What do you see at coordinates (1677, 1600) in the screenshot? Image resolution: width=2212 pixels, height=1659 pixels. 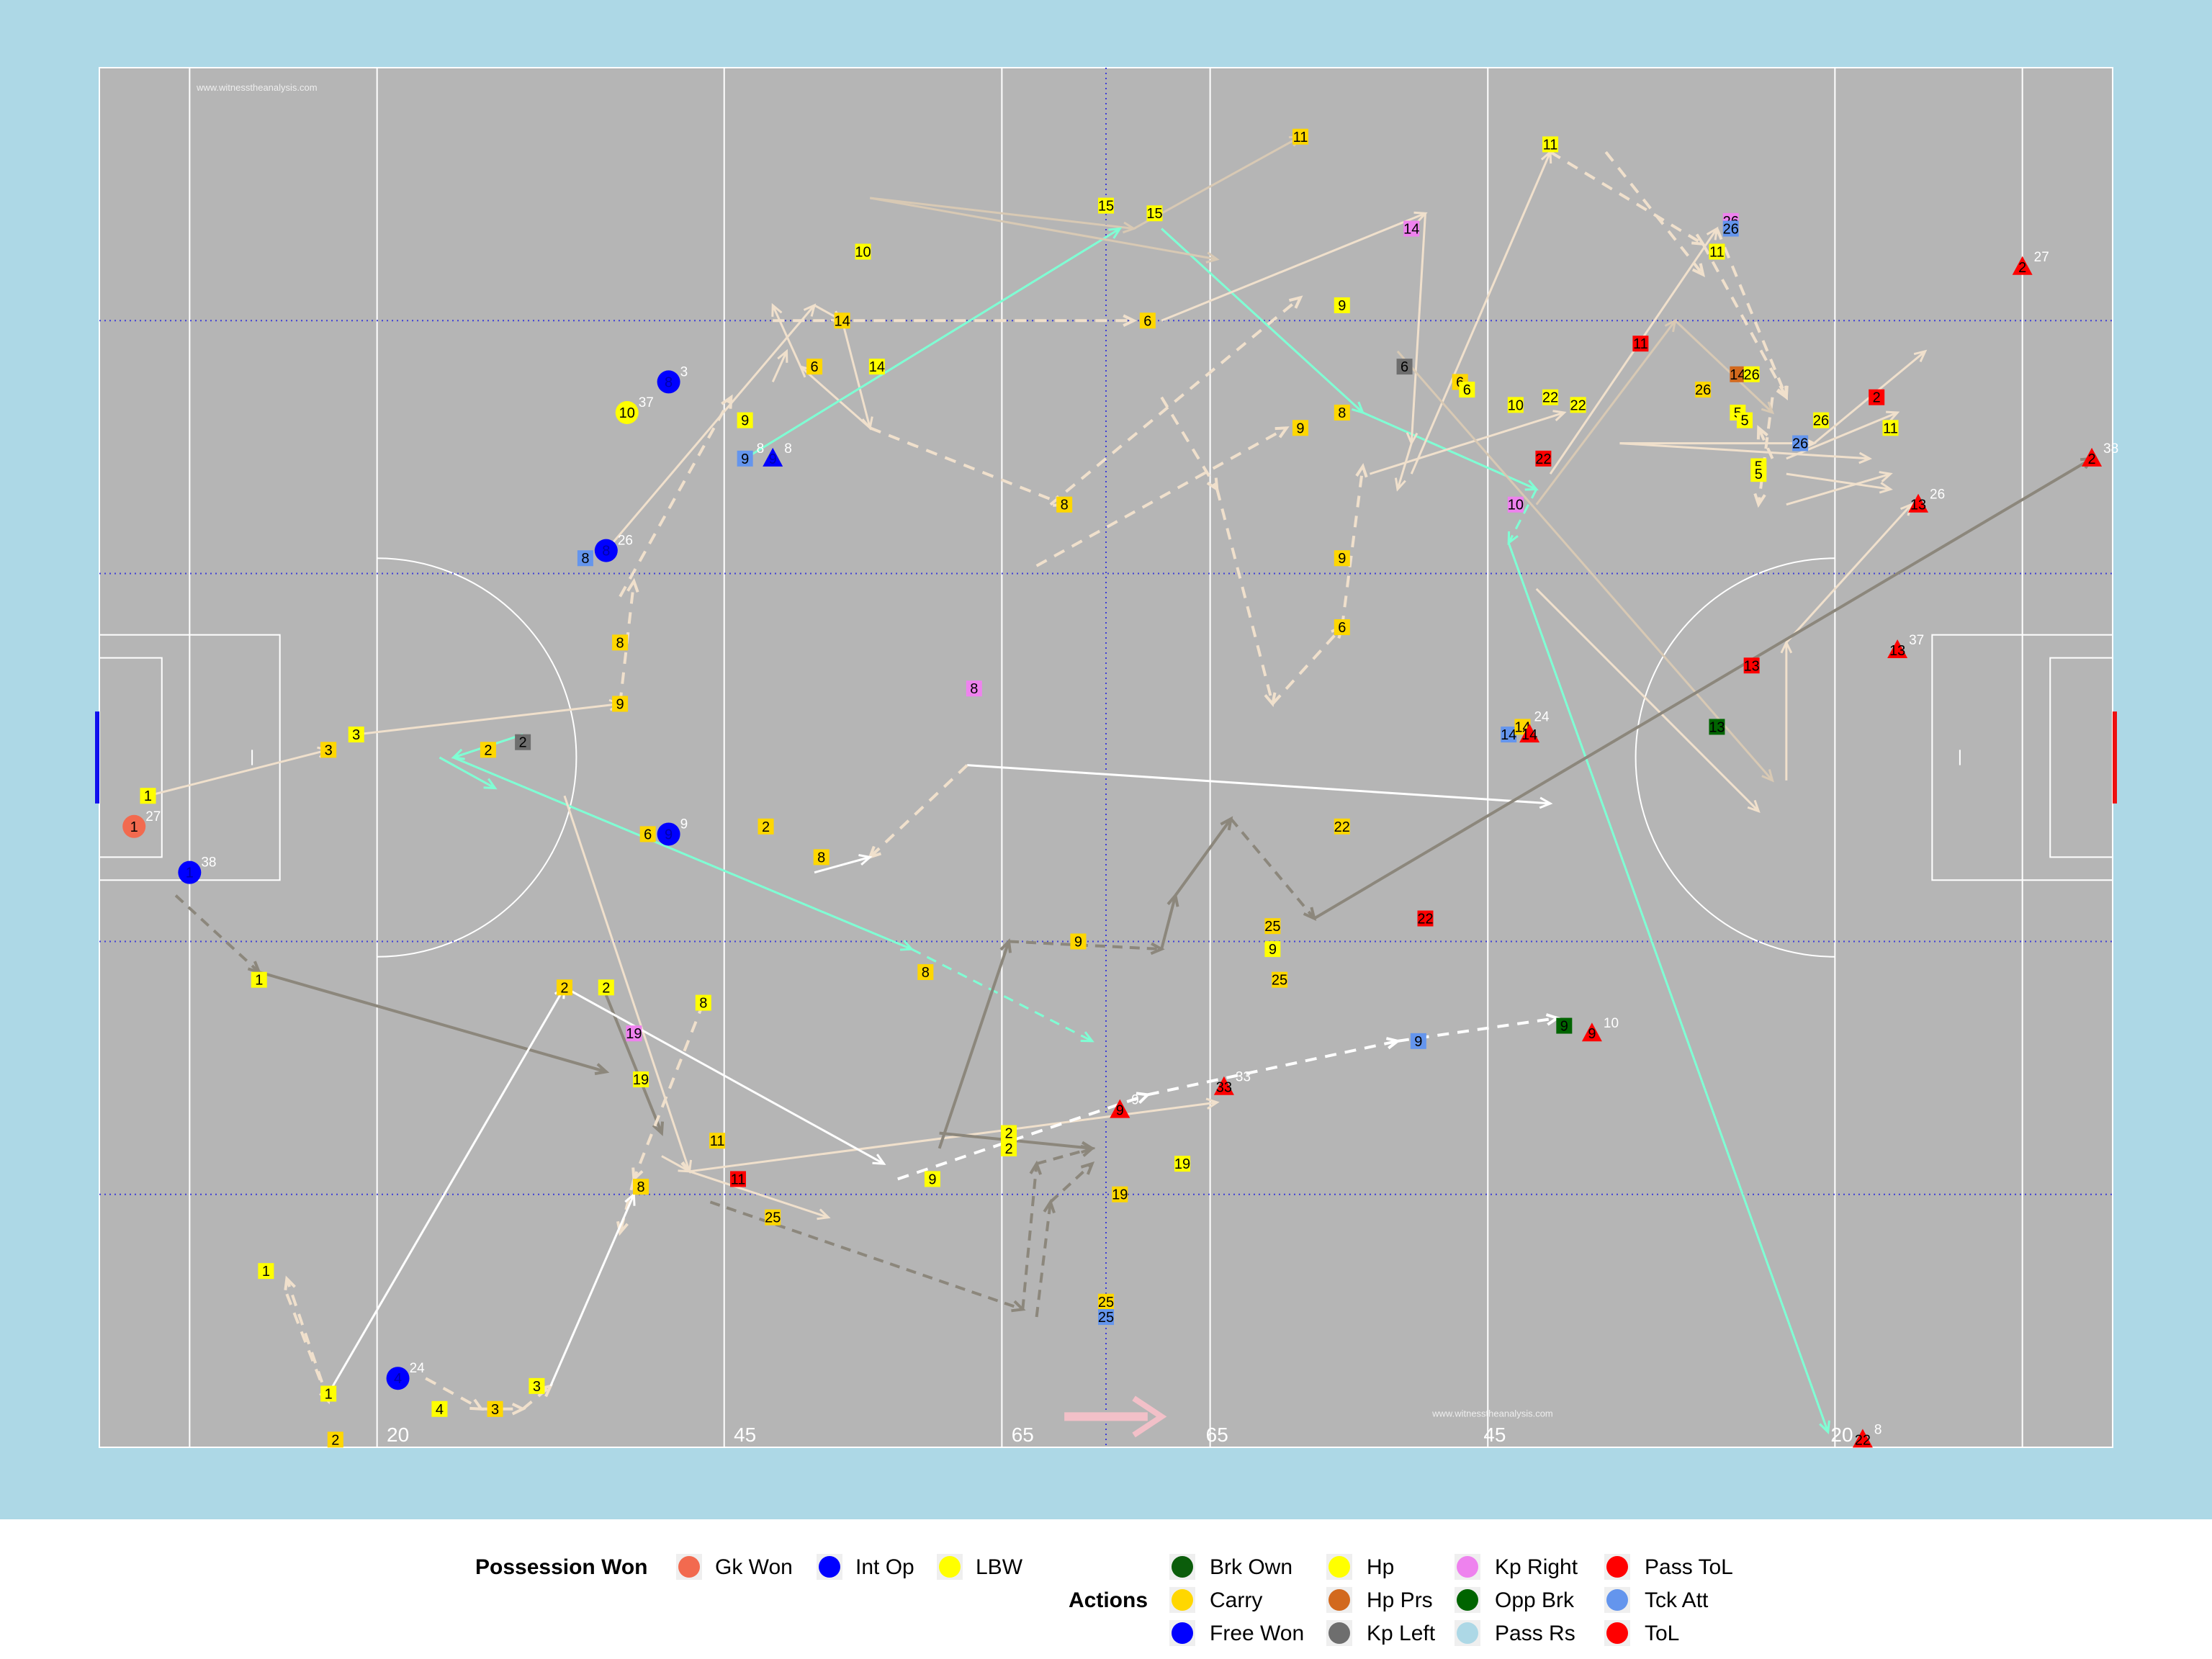 I see `legend-label: Tck Att` at bounding box center [1677, 1600].